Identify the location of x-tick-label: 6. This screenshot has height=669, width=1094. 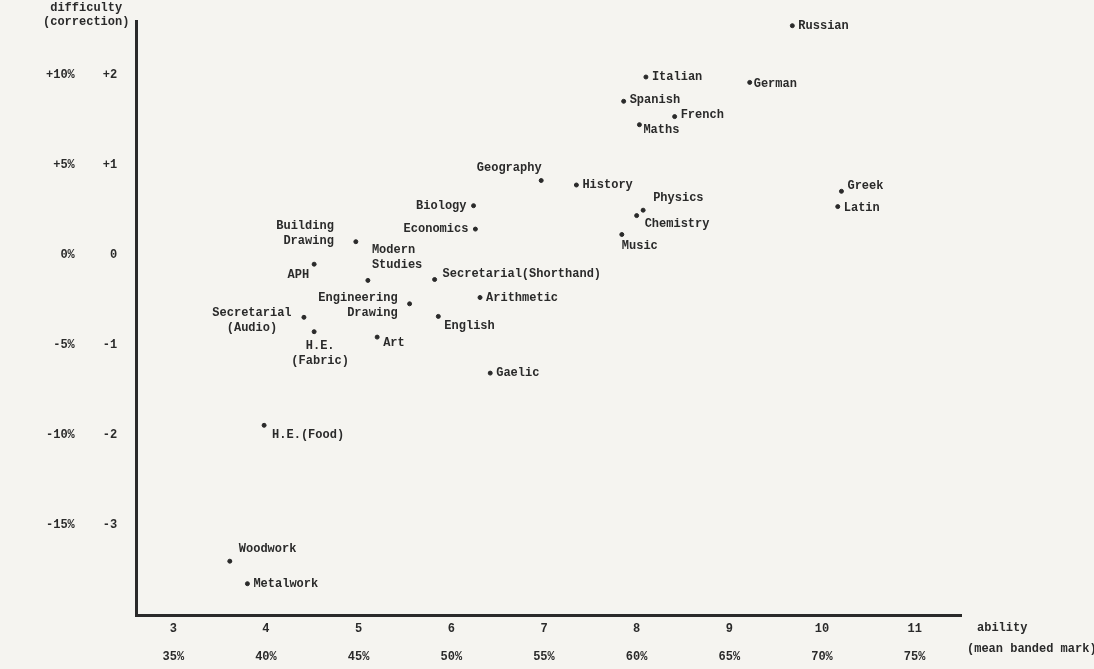
(451, 629).